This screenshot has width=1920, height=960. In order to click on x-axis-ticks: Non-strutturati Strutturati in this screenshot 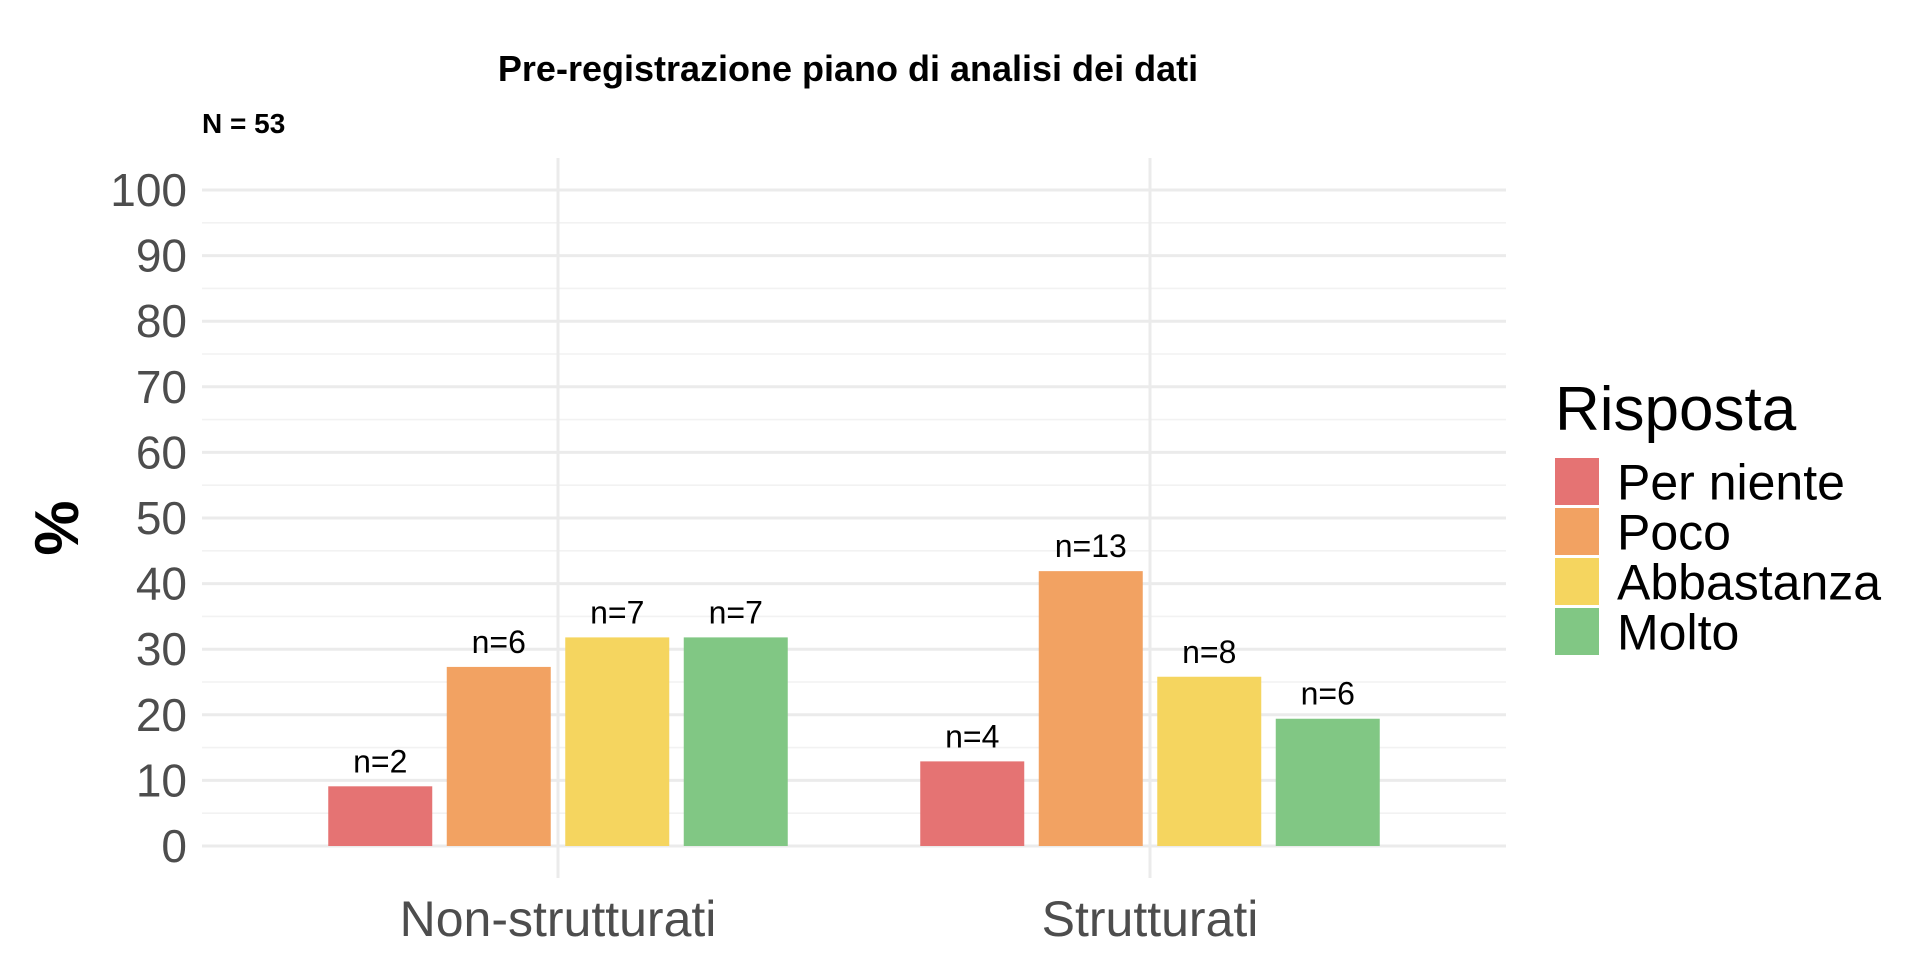, I will do `click(829, 919)`.